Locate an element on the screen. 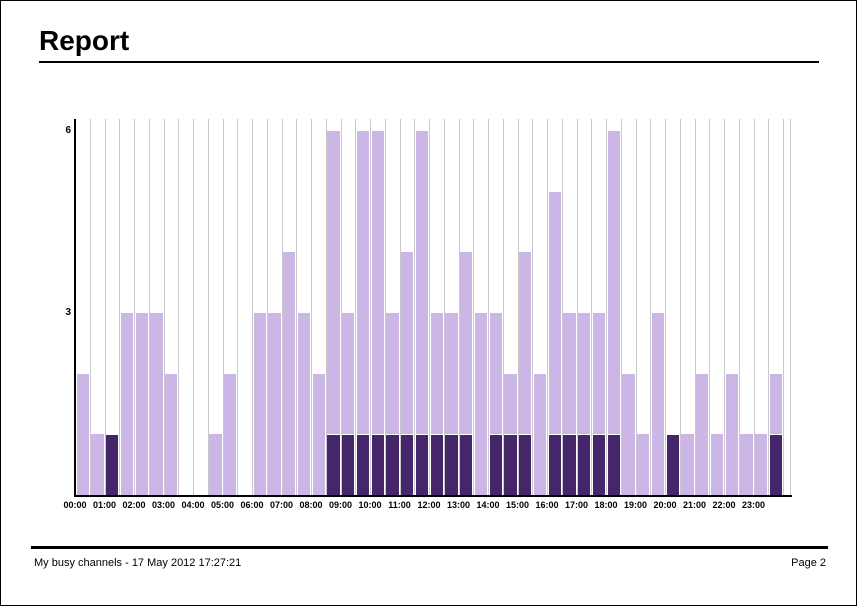 The image size is (857, 606). x-tick-label: 18:00 is located at coordinates (606, 505).